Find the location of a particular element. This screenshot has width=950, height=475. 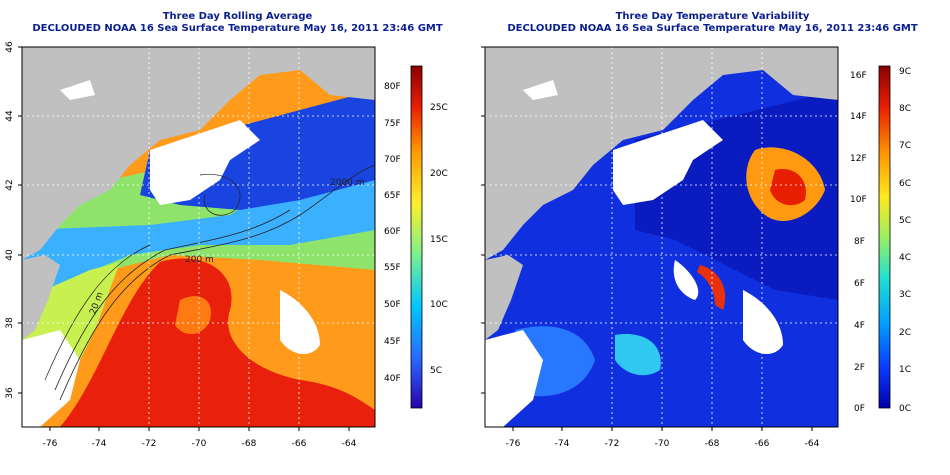

warm-eddy is located at coordinates (193, 315).